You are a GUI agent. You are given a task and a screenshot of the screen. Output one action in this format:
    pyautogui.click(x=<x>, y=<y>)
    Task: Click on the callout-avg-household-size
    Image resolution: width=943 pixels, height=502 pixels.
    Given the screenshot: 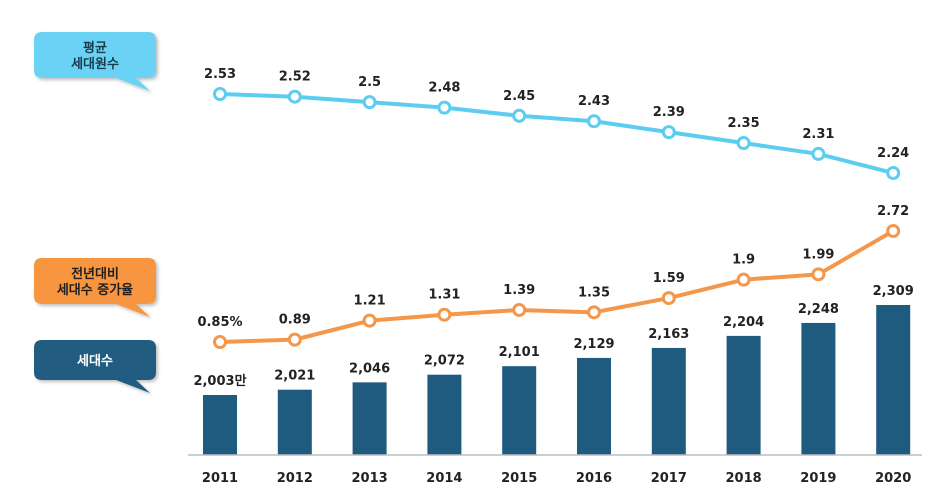 What is the action you would take?
    pyautogui.click(x=95, y=61)
    